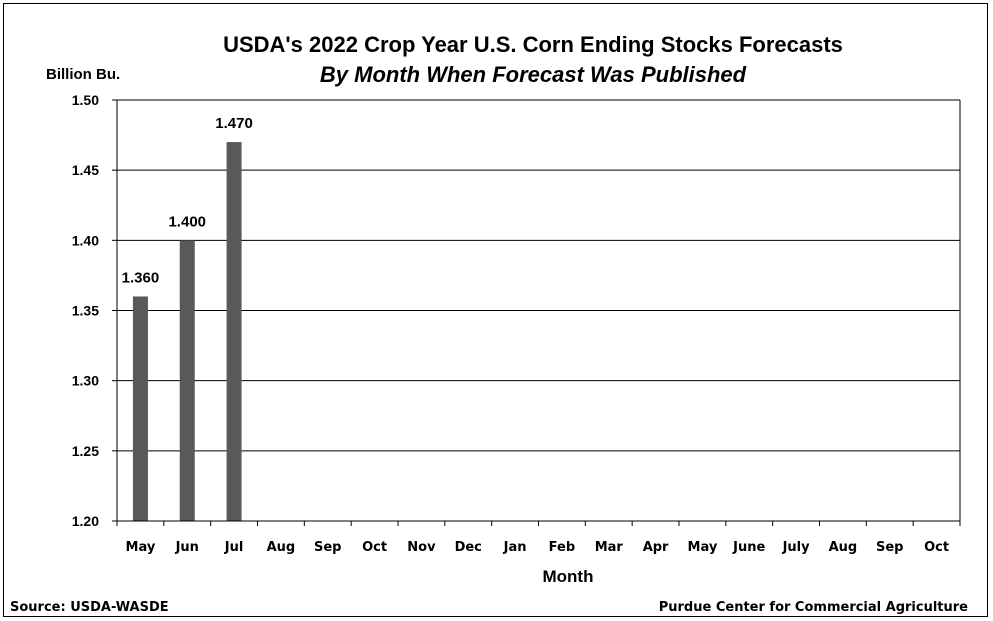  I want to click on y-tick-label: 1.50, so click(85, 100).